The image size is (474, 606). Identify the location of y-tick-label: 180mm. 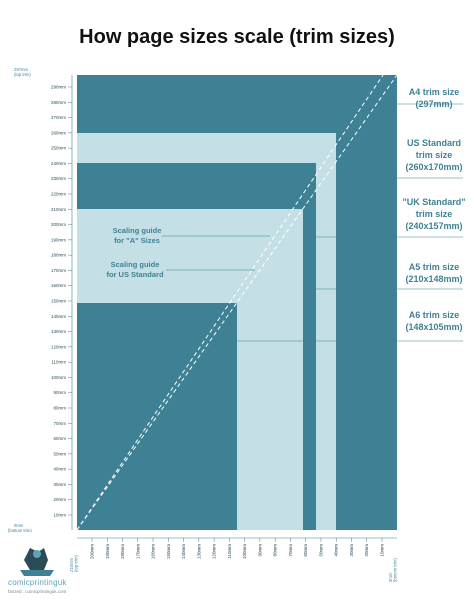
(58, 255).